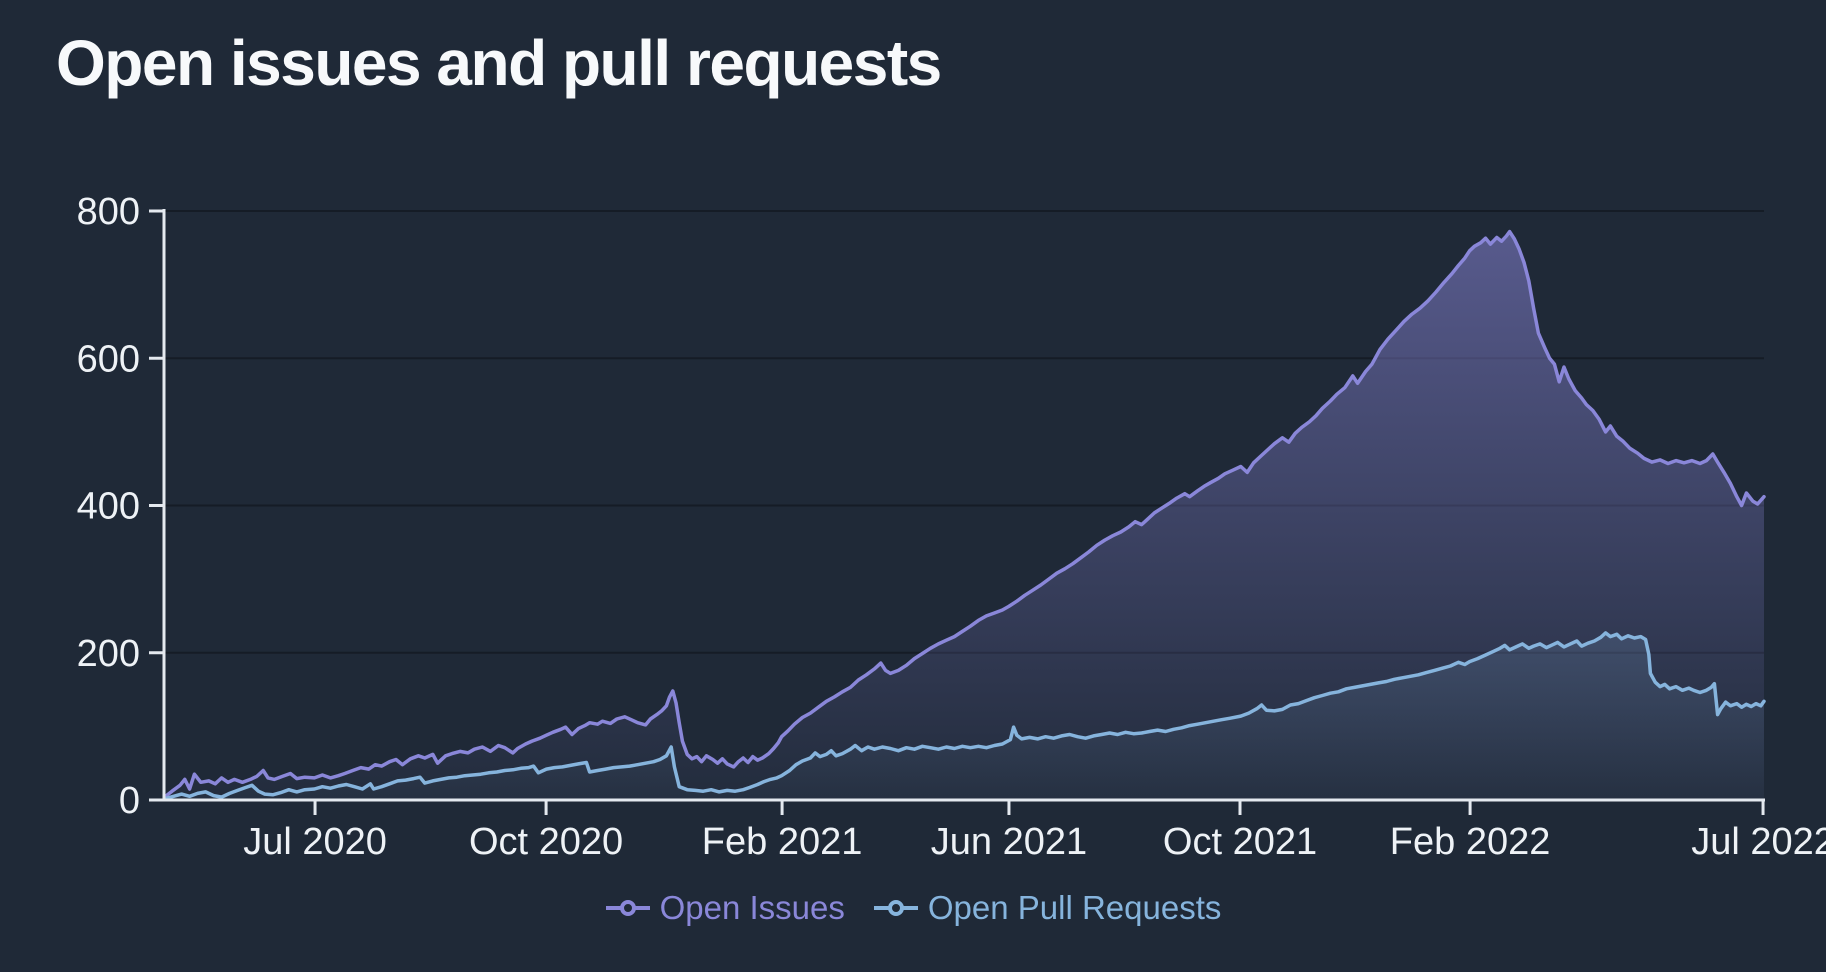 The width and height of the screenshot is (1826, 972). I want to click on y-tick-label: 800, so click(108, 212).